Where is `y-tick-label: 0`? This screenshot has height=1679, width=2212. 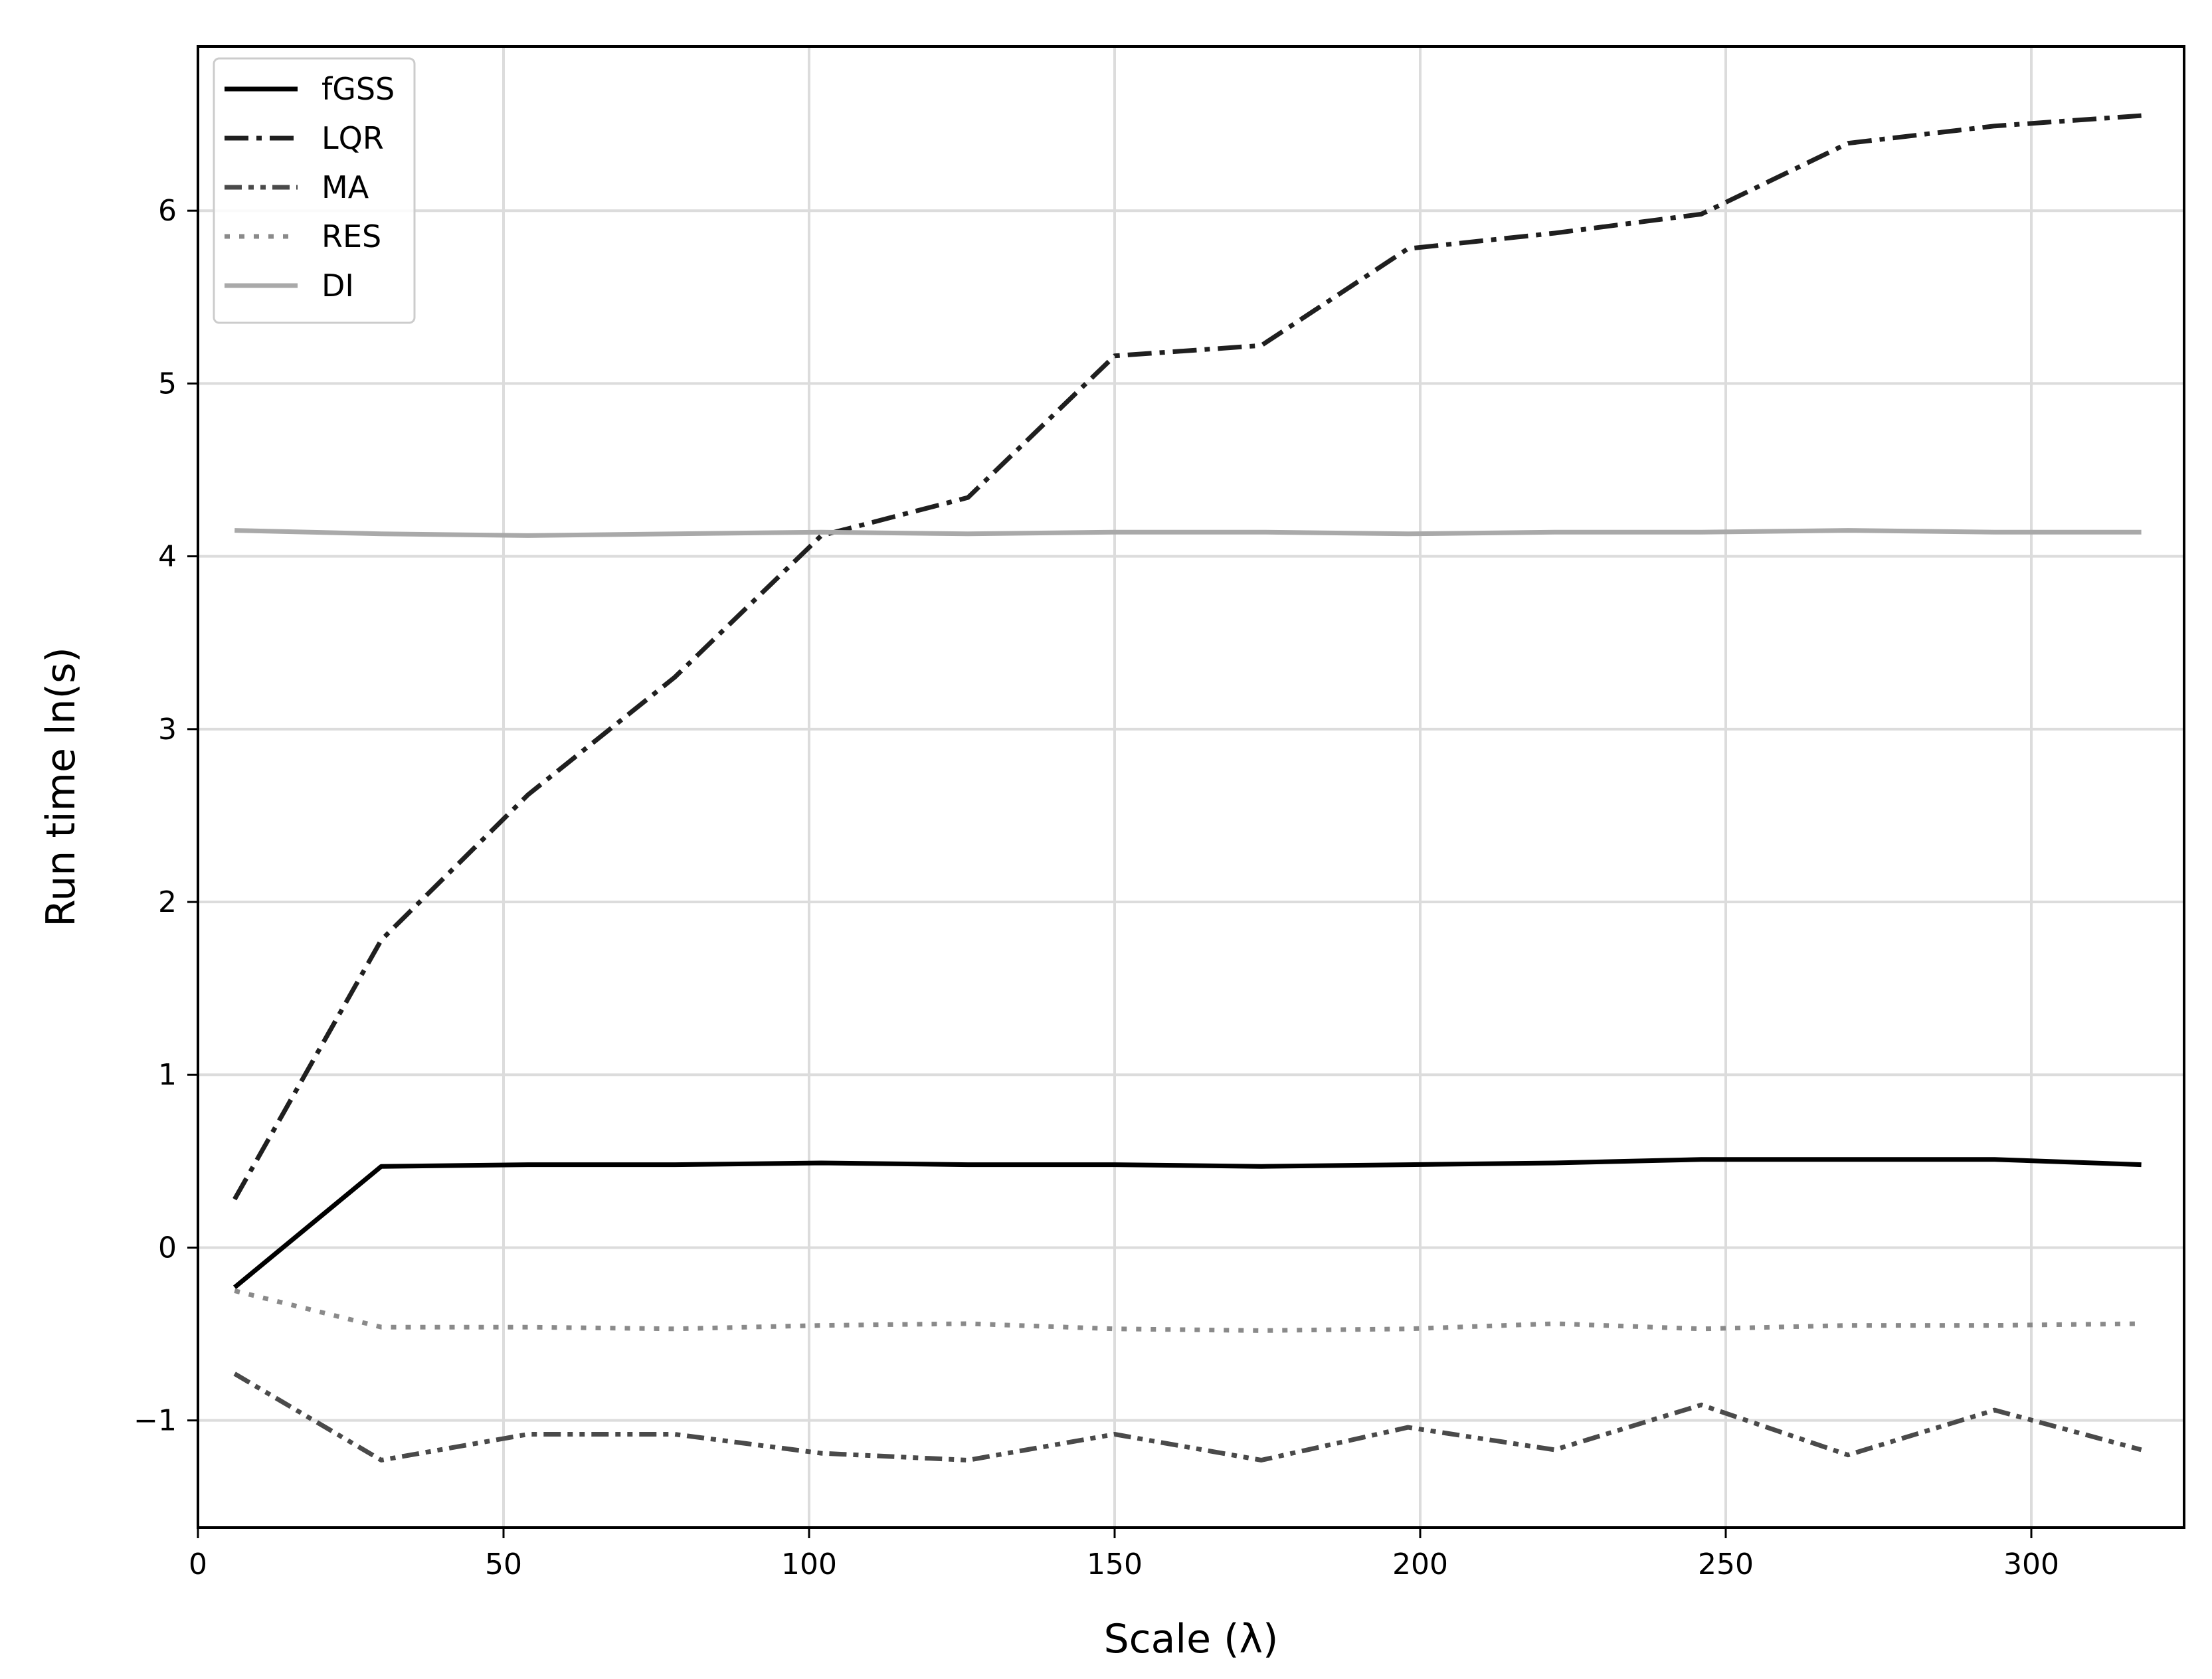
y-tick-label: 0 is located at coordinates (167, 1248).